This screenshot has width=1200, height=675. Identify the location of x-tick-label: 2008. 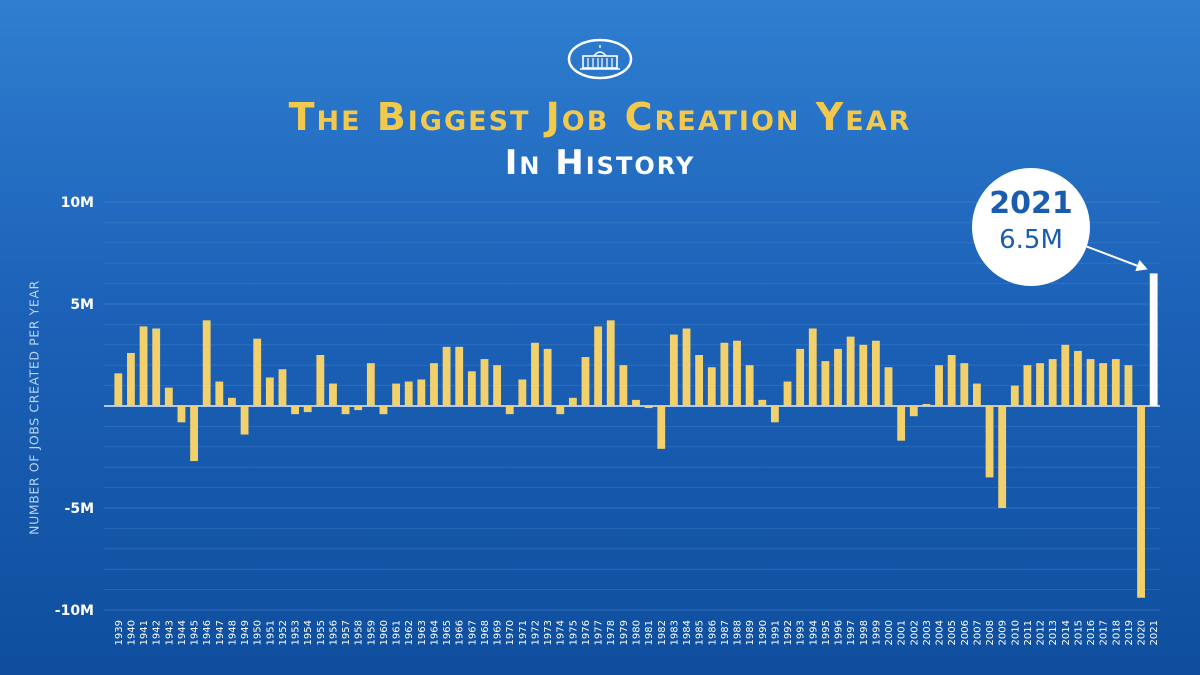
(990, 632).